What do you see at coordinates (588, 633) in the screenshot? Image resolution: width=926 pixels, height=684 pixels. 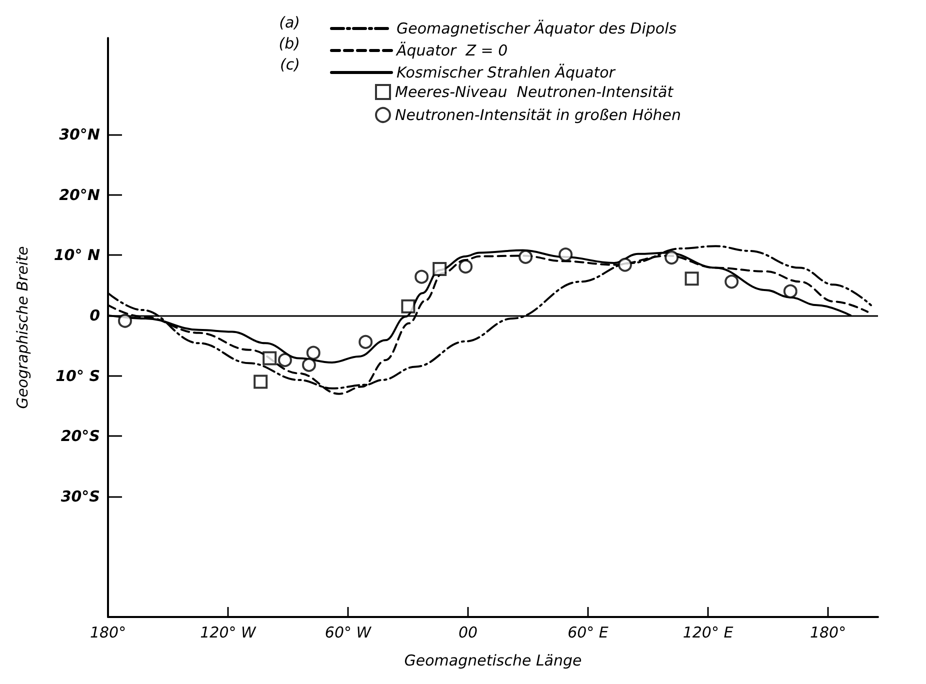 I see `x-tick-label: 60° E` at bounding box center [588, 633].